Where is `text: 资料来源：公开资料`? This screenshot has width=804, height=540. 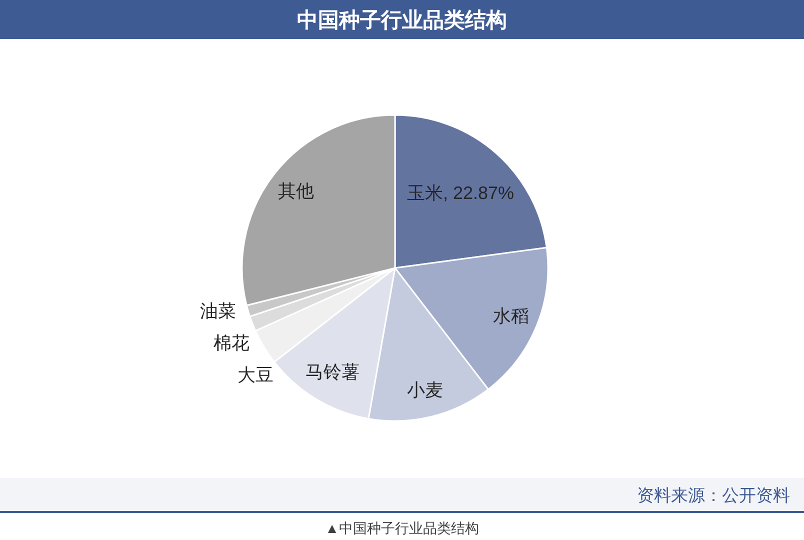 text: 资料来源：公开资料 is located at coordinates (713, 495).